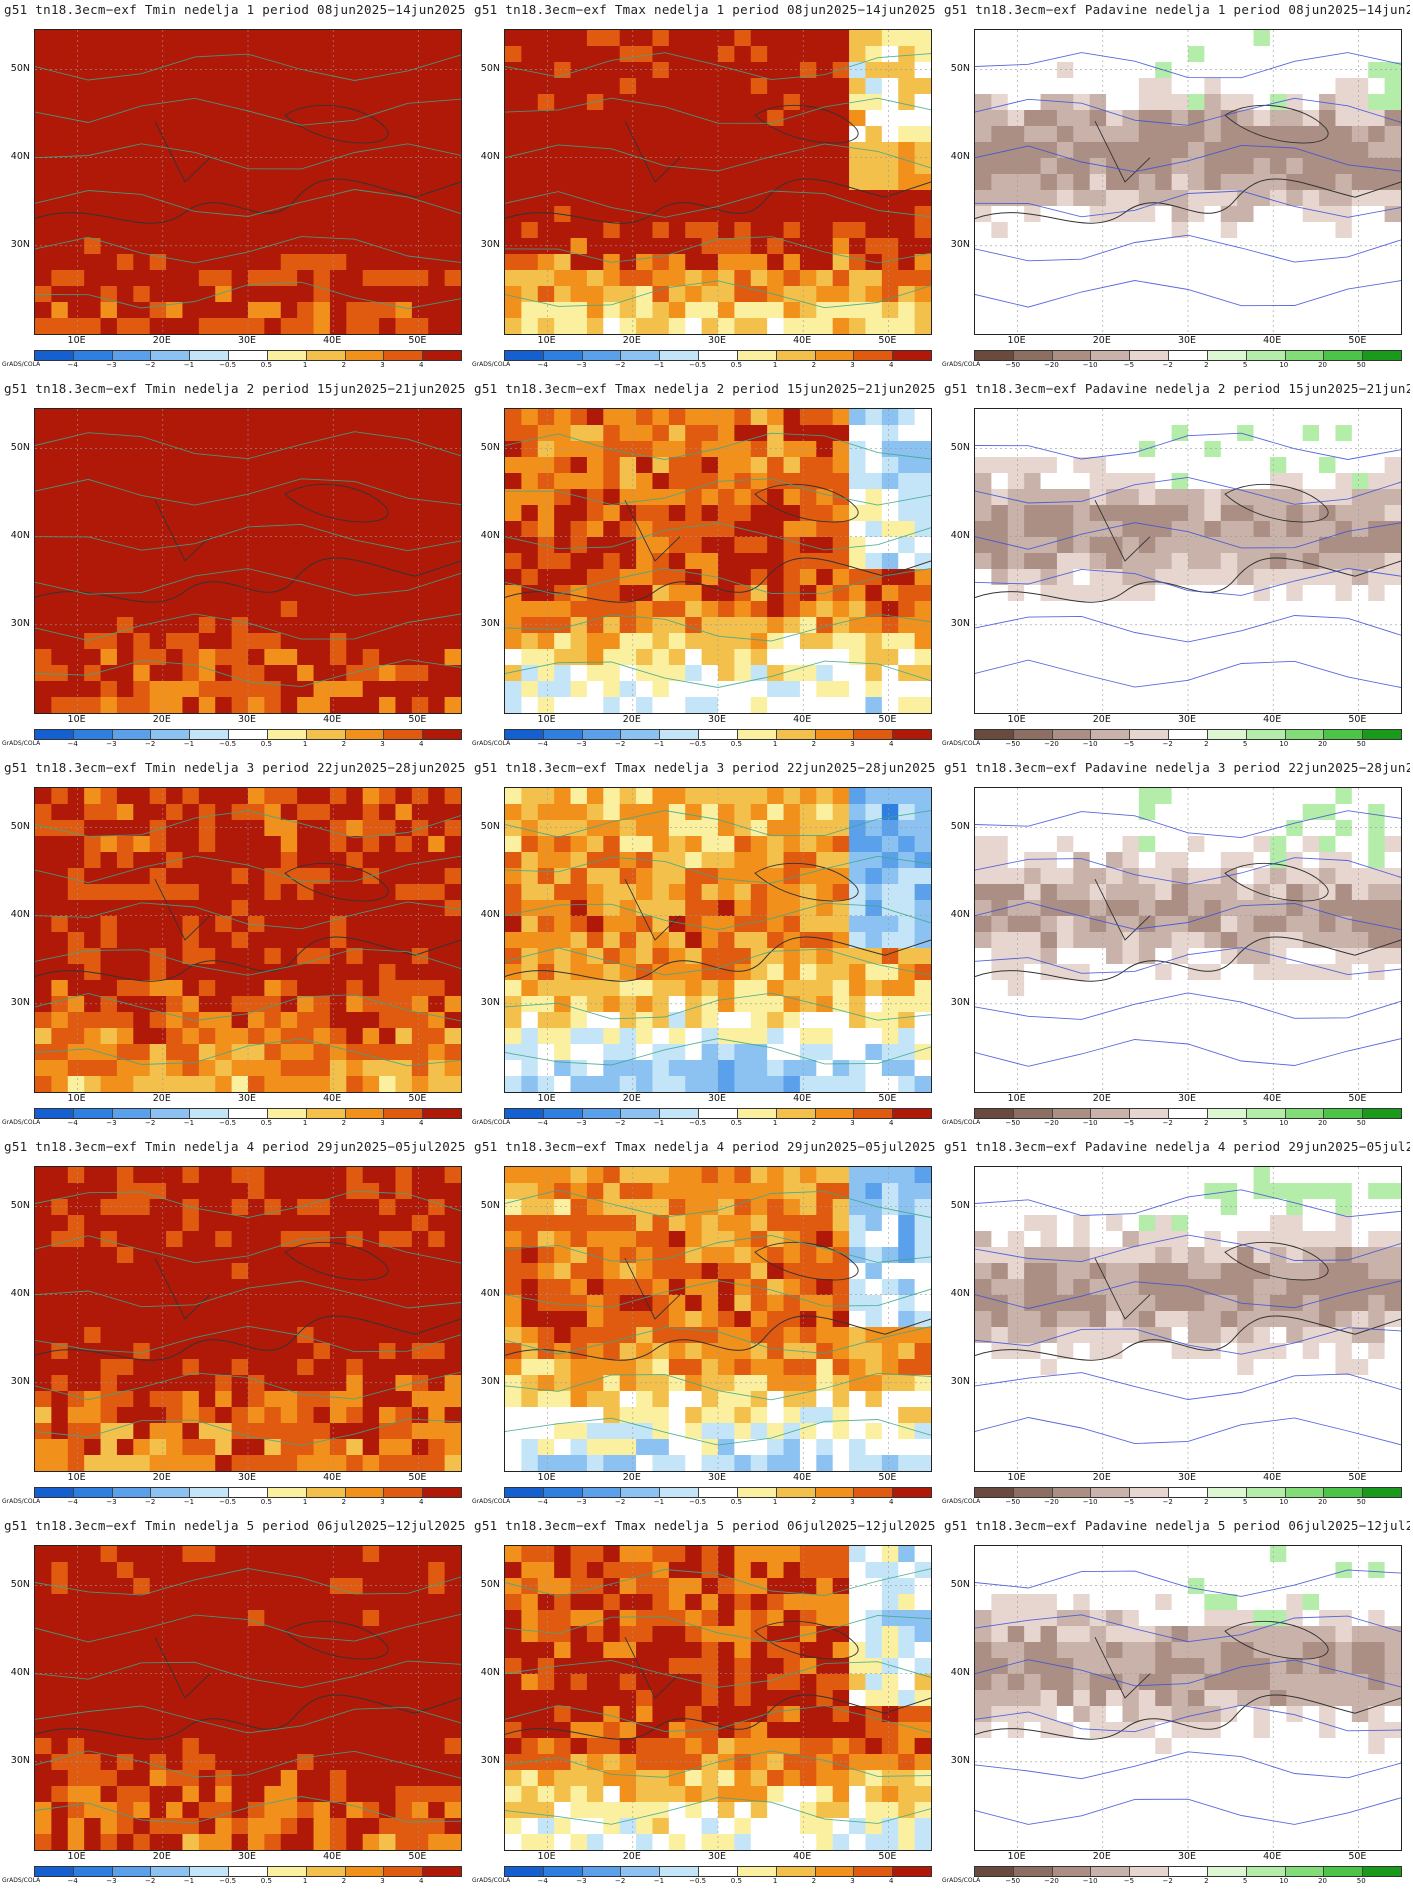 The width and height of the screenshot is (1413, 1895). I want to click on colorbar-label: 2, so click(1206, 1502).